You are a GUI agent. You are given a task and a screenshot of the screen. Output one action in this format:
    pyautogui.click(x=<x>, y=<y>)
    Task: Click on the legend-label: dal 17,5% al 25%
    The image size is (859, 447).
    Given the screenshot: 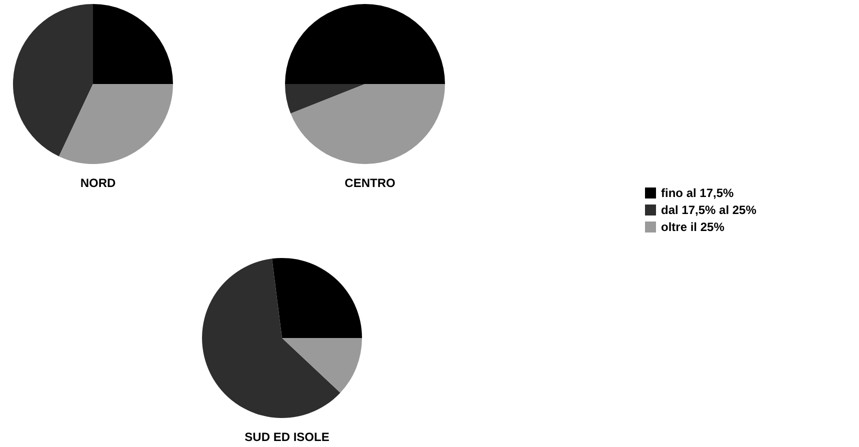 What is the action you would take?
    pyautogui.click(x=709, y=210)
    